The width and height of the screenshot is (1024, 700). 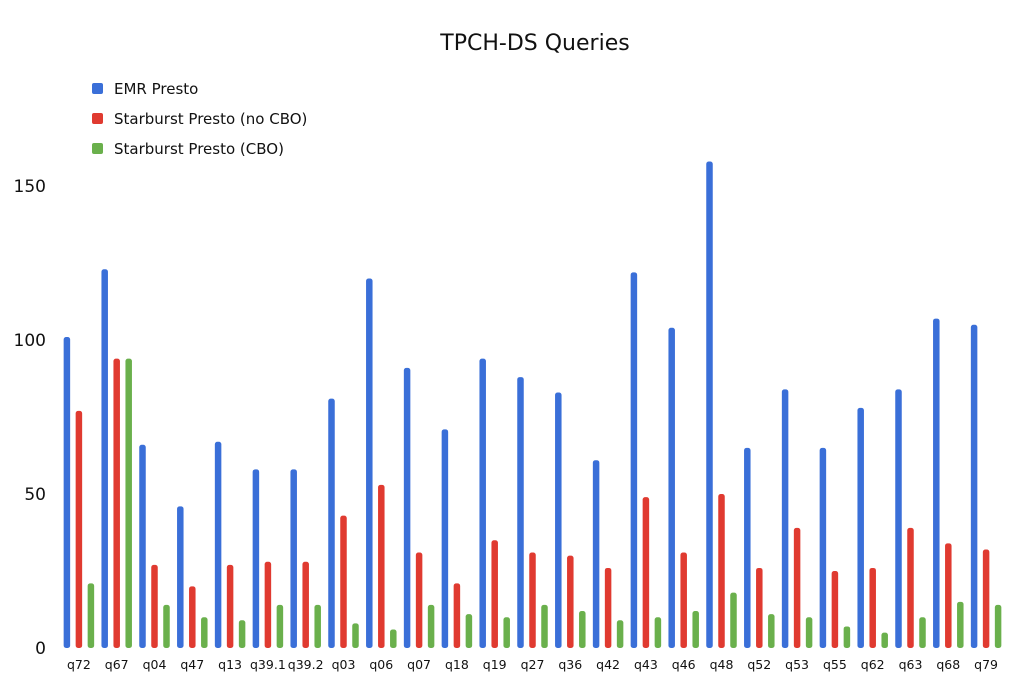 I want to click on bar-cbo-q55, so click(x=847, y=637).